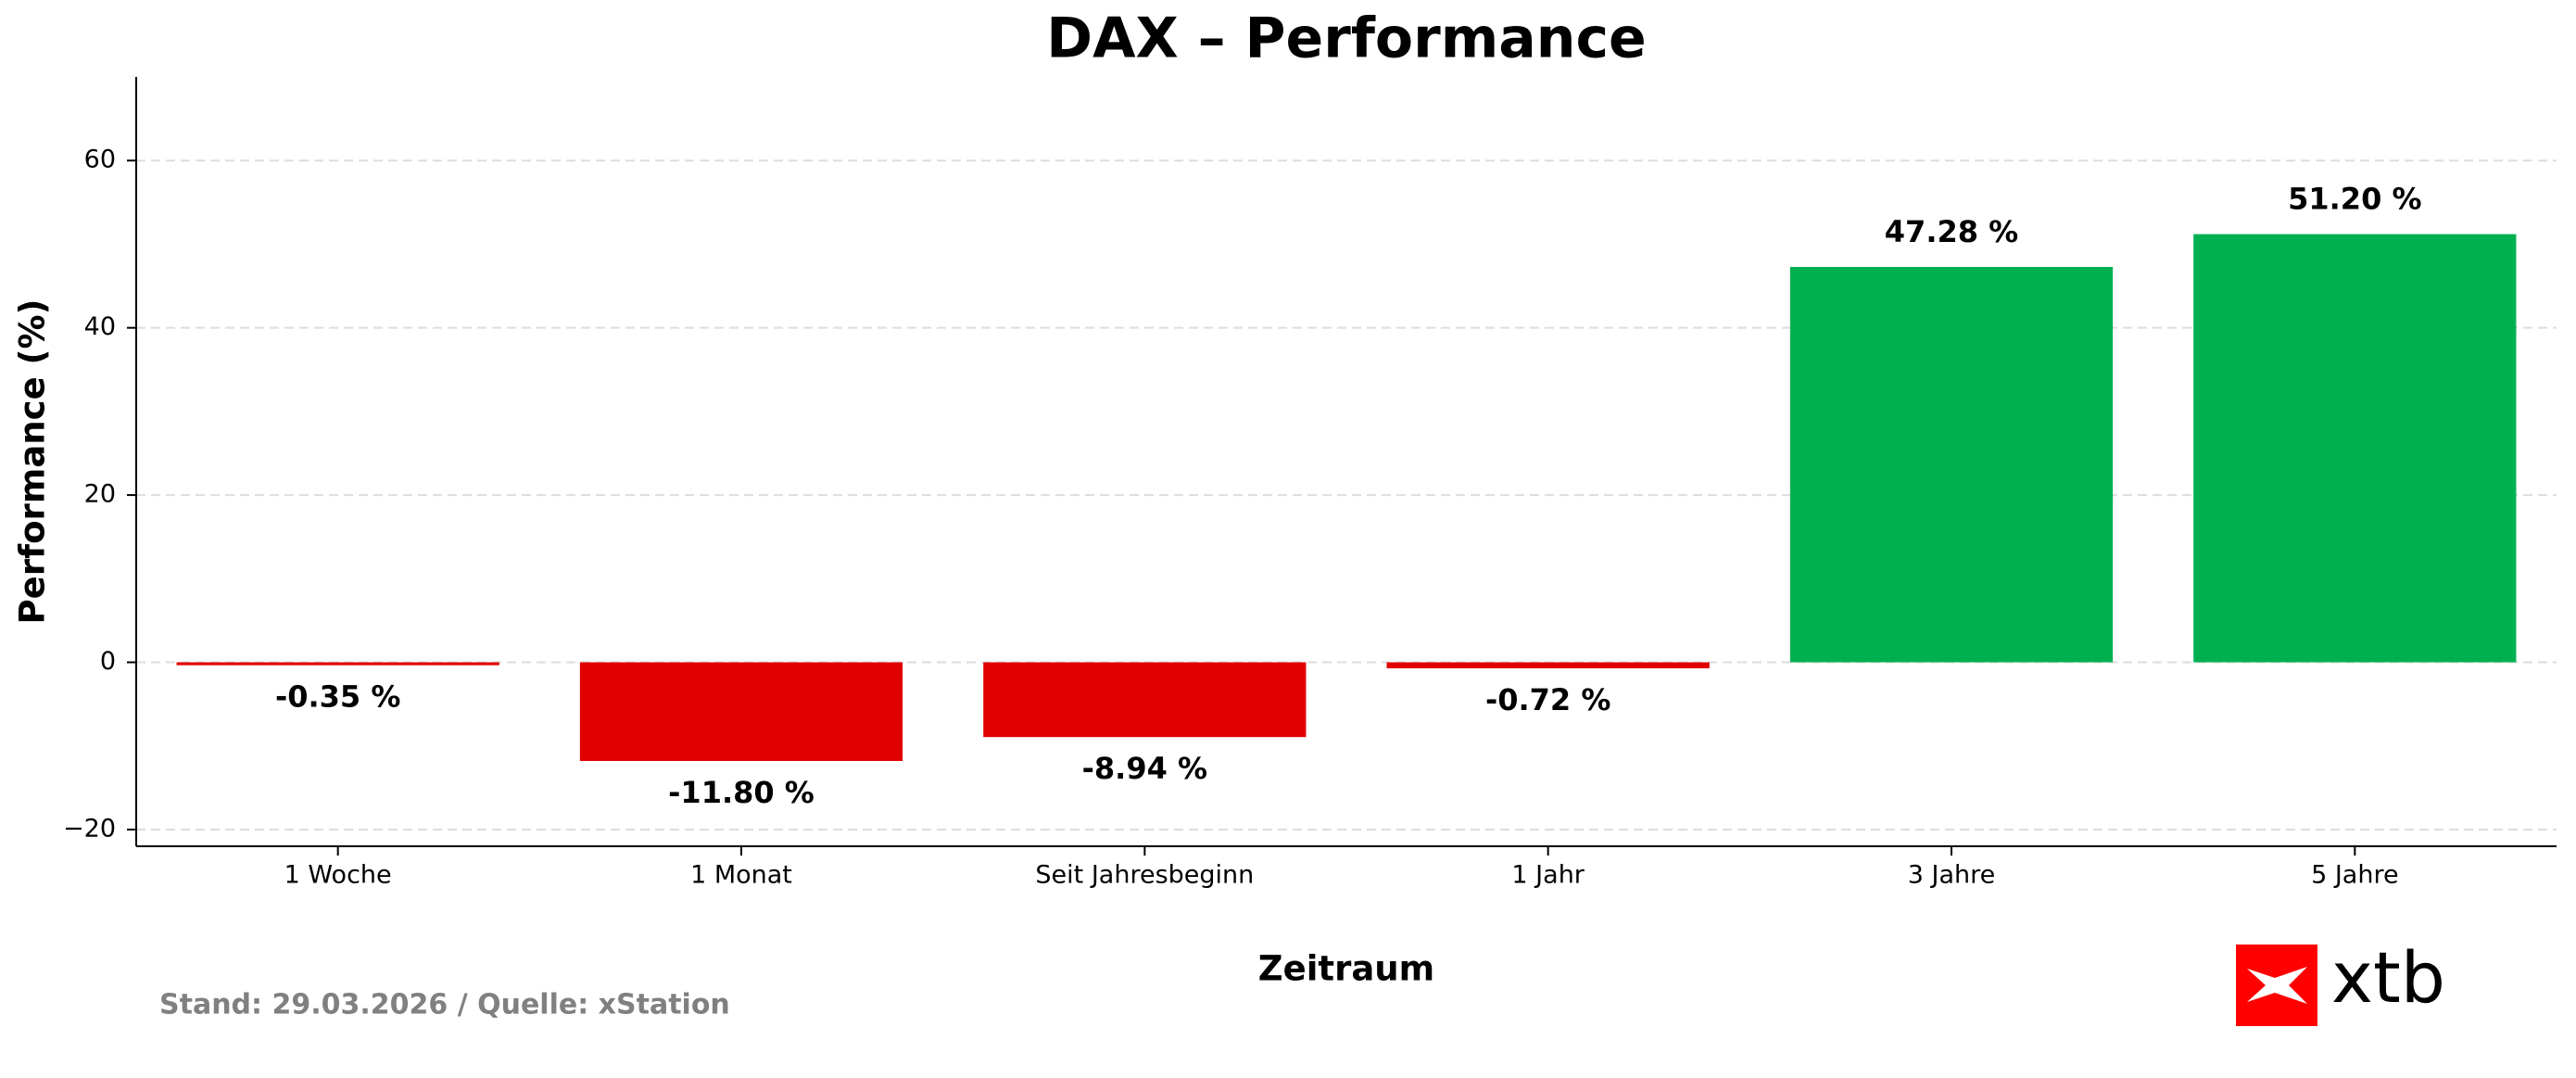  What do you see at coordinates (2277, 986) in the screenshot?
I see `logo-icon` at bounding box center [2277, 986].